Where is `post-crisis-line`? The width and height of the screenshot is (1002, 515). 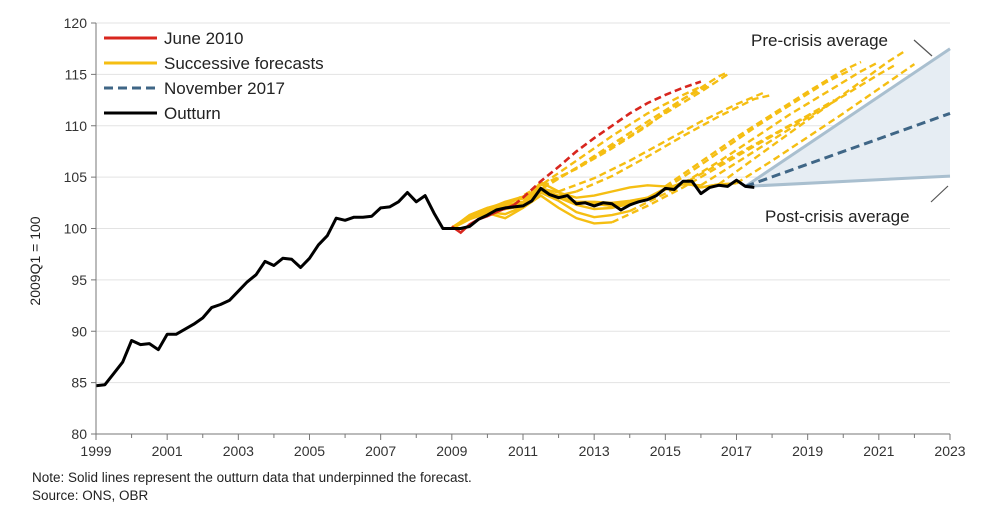 post-crisis-line is located at coordinates (848, 181).